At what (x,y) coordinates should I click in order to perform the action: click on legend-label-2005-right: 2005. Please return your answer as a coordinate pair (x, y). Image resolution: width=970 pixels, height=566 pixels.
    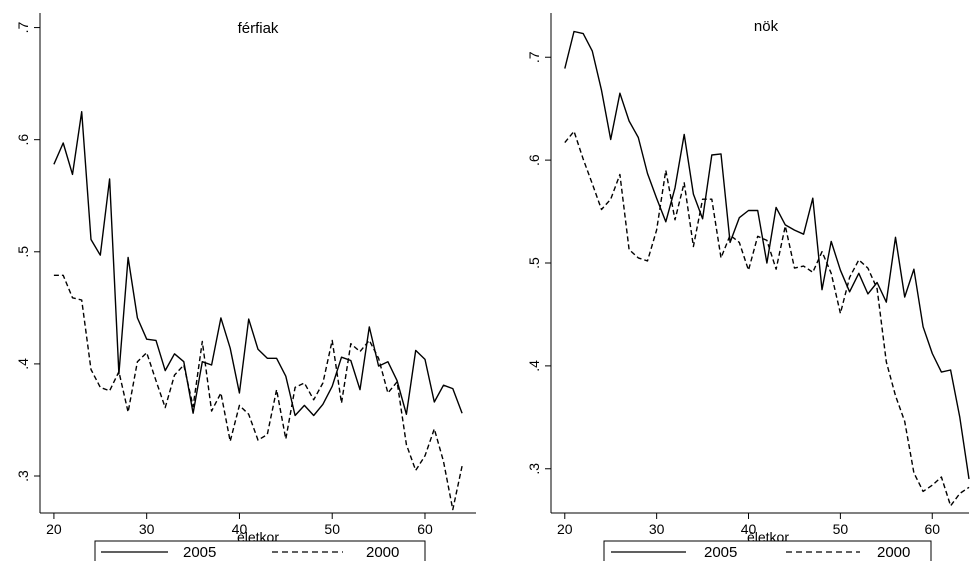
    Looking at the image, I should click on (720, 552).